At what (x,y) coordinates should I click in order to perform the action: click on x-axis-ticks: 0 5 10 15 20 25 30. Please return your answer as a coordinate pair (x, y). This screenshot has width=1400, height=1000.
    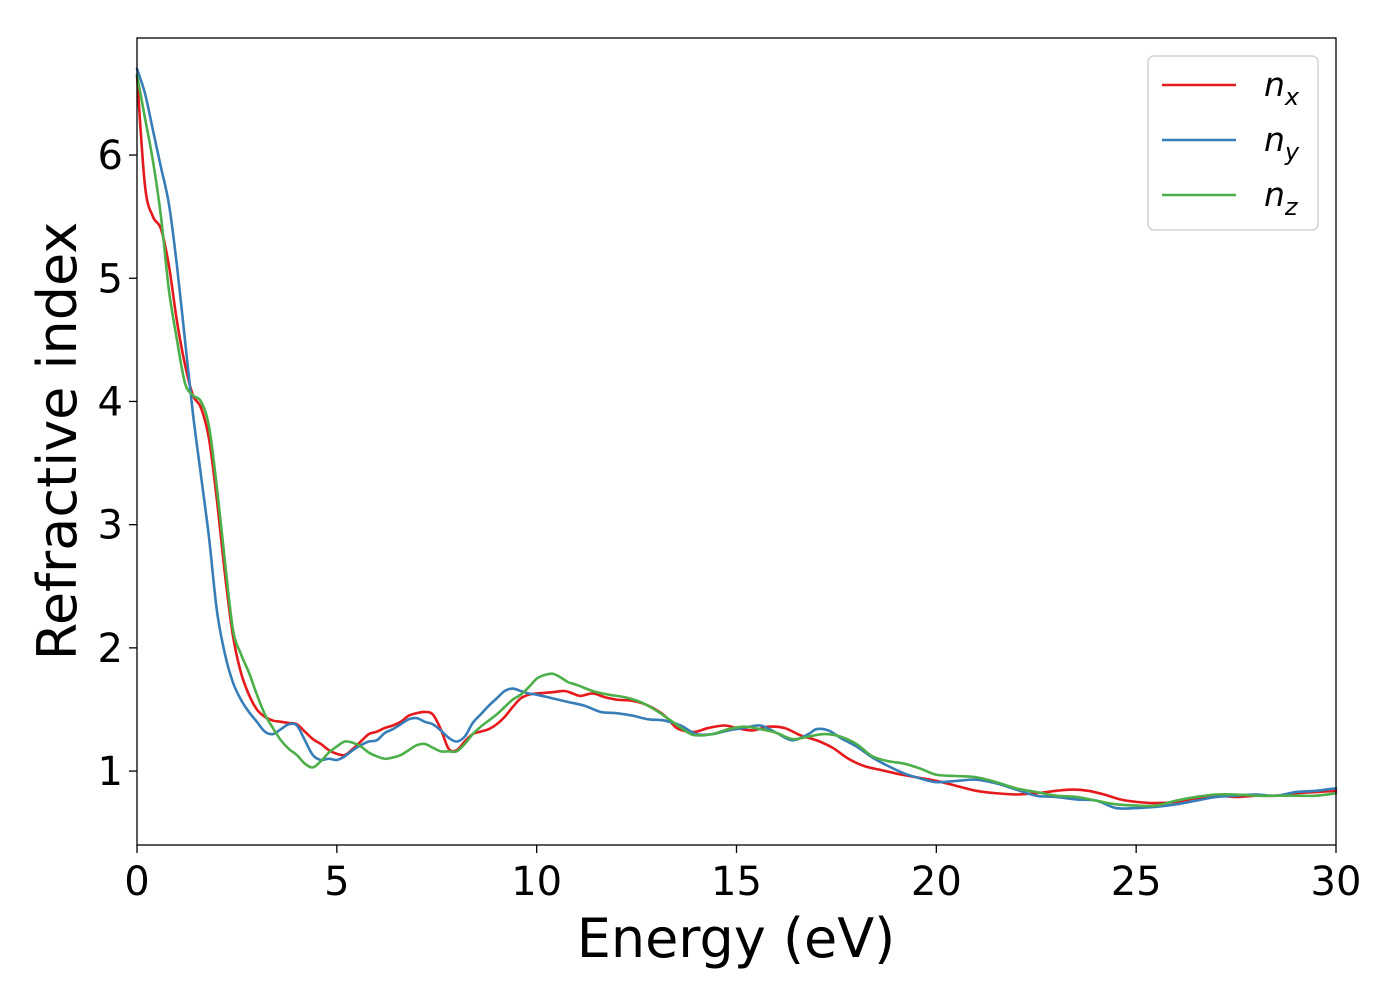
    Looking at the image, I should click on (742, 875).